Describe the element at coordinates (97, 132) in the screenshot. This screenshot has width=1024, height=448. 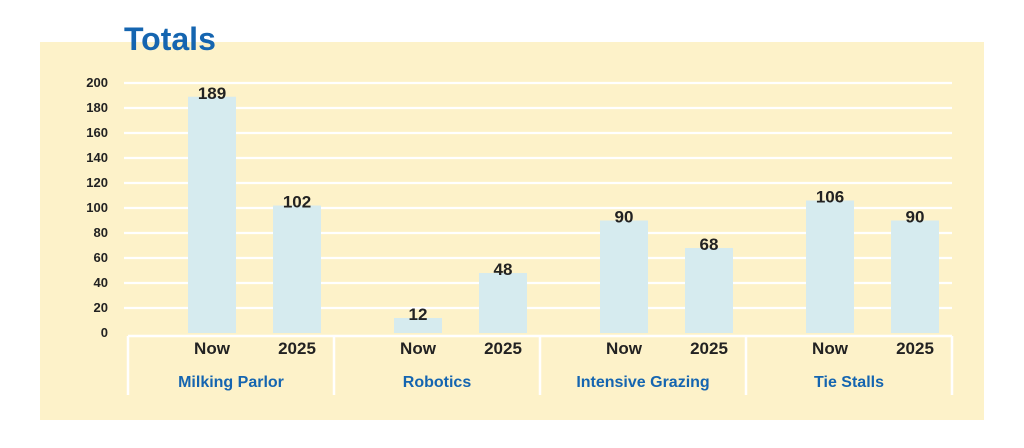
I see `y-tick-label: 160` at that location.